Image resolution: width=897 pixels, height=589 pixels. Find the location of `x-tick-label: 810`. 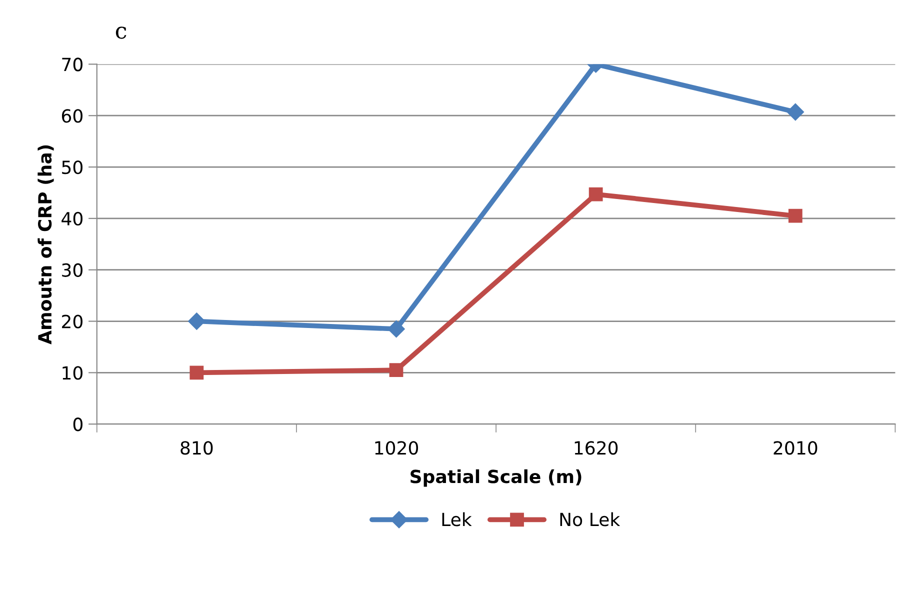

x-tick-label: 810 is located at coordinates (196, 448).